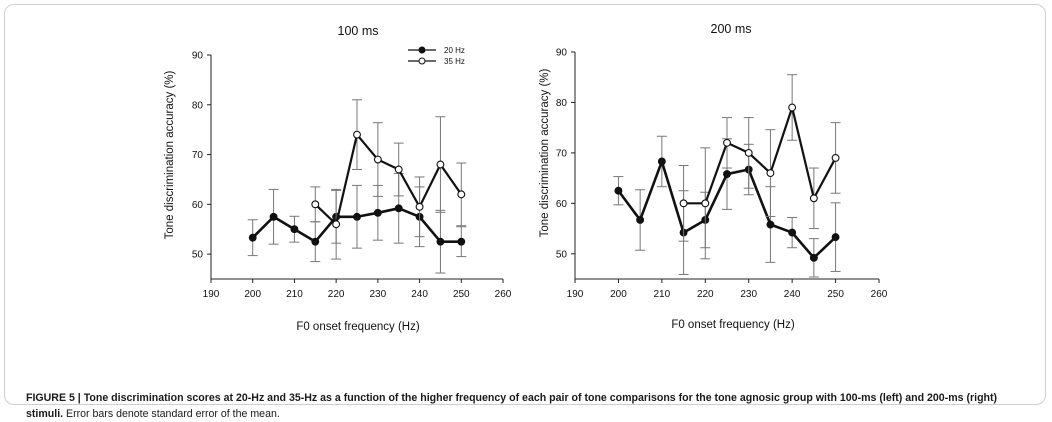 The width and height of the screenshot is (1052, 422). What do you see at coordinates (454, 61) in the screenshot?
I see `legend-label: 35 Hz` at bounding box center [454, 61].